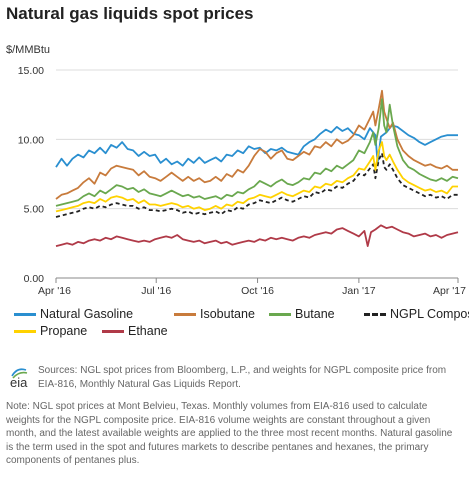 This screenshot has width=469, height=482. I want to click on series-line-propane, so click(256, 177).